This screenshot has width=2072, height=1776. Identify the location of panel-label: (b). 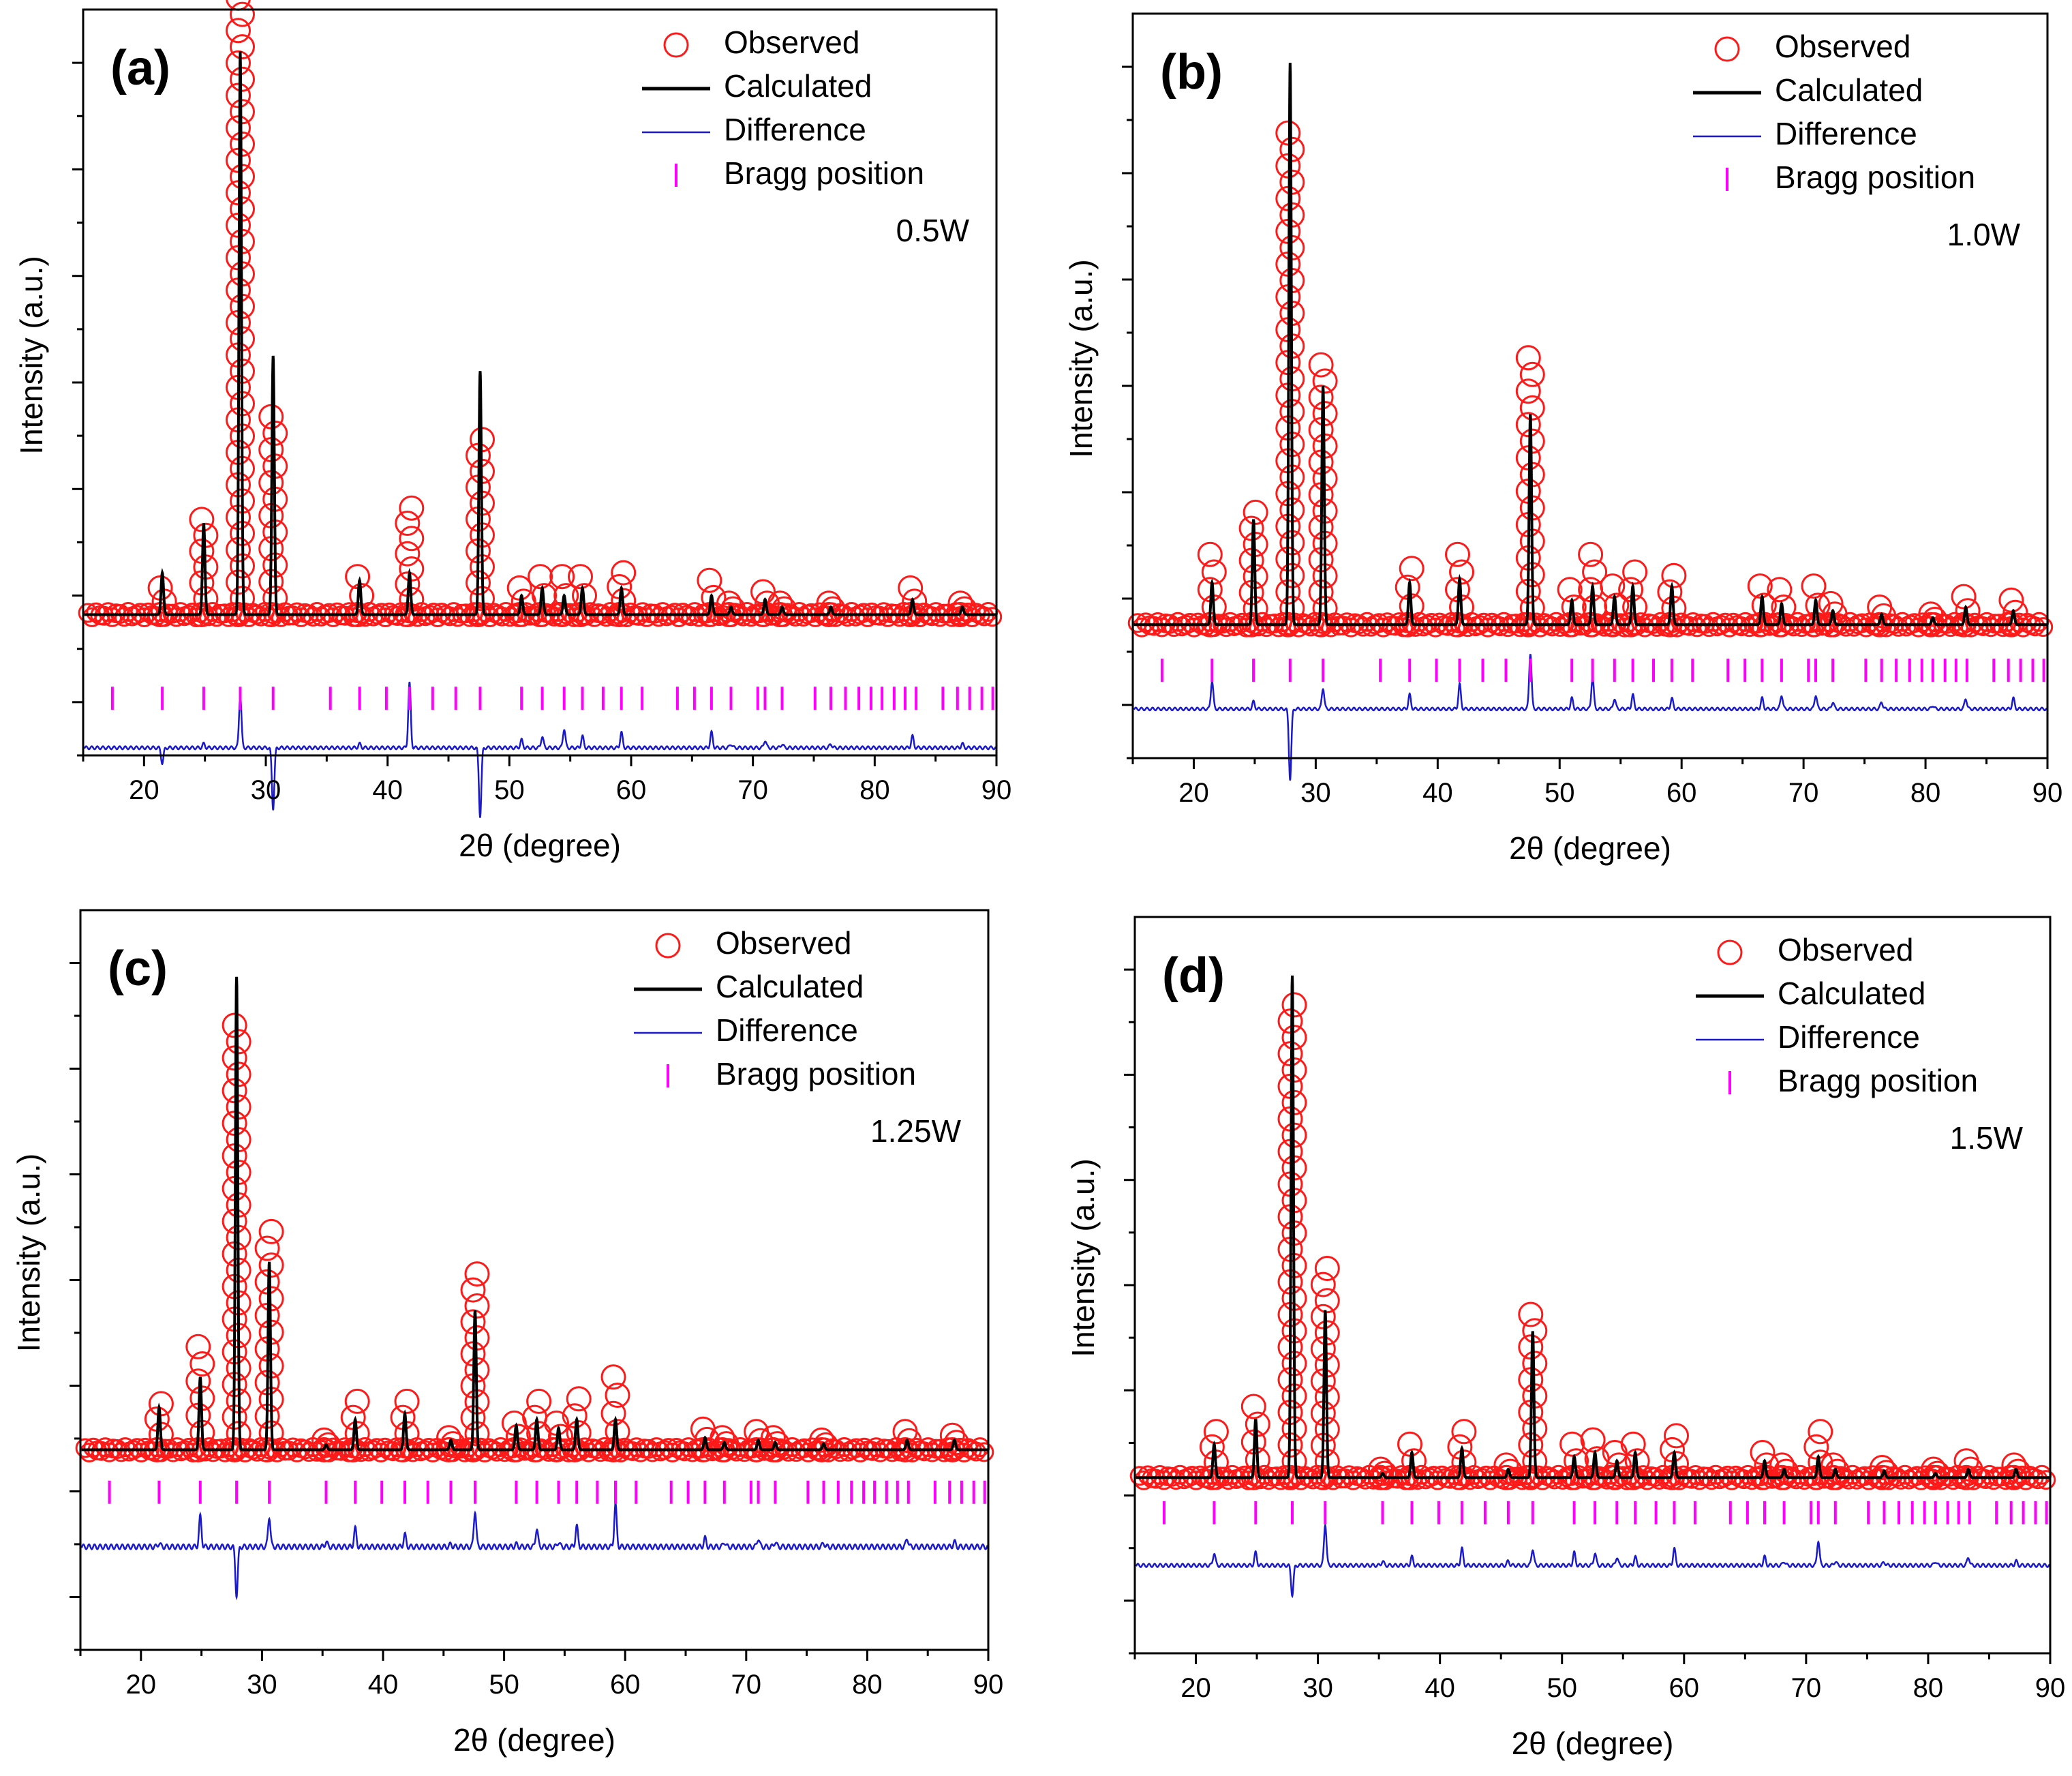
(1191, 72).